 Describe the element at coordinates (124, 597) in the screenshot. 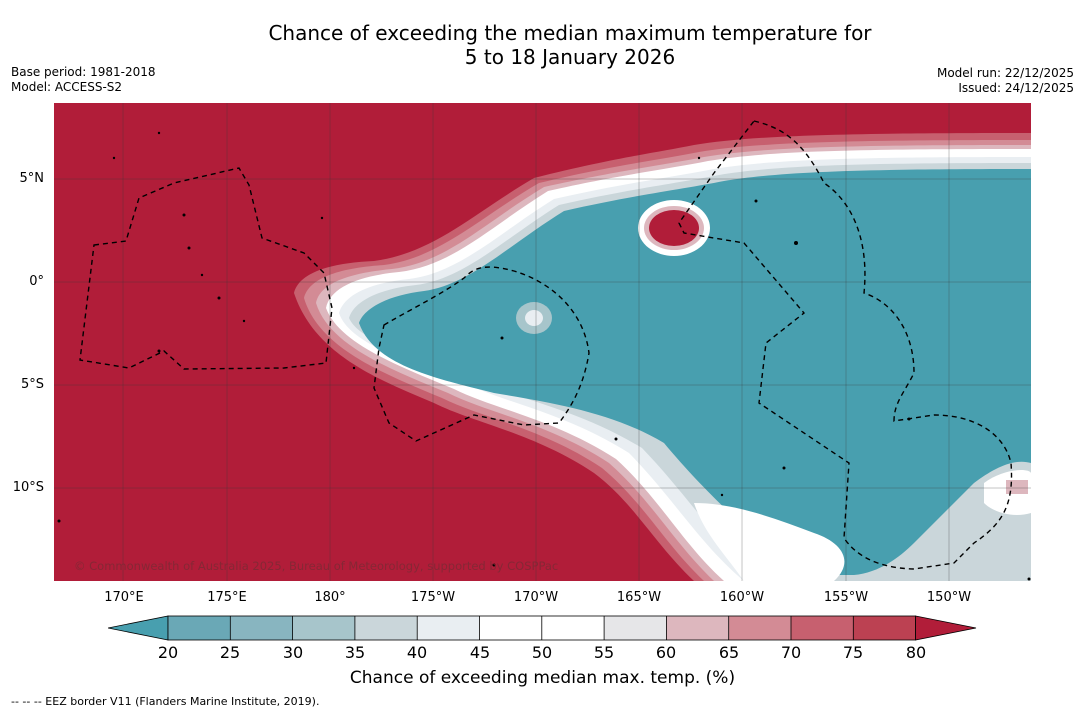

I see `lon-label-170e: 170°E` at that location.